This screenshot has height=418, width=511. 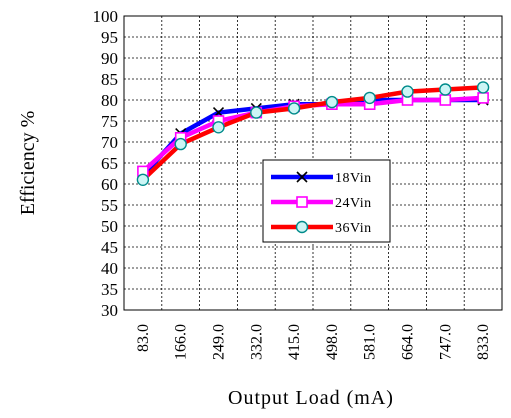 What do you see at coordinates (109, 100) in the screenshot?
I see `y-tick-label: 80` at bounding box center [109, 100].